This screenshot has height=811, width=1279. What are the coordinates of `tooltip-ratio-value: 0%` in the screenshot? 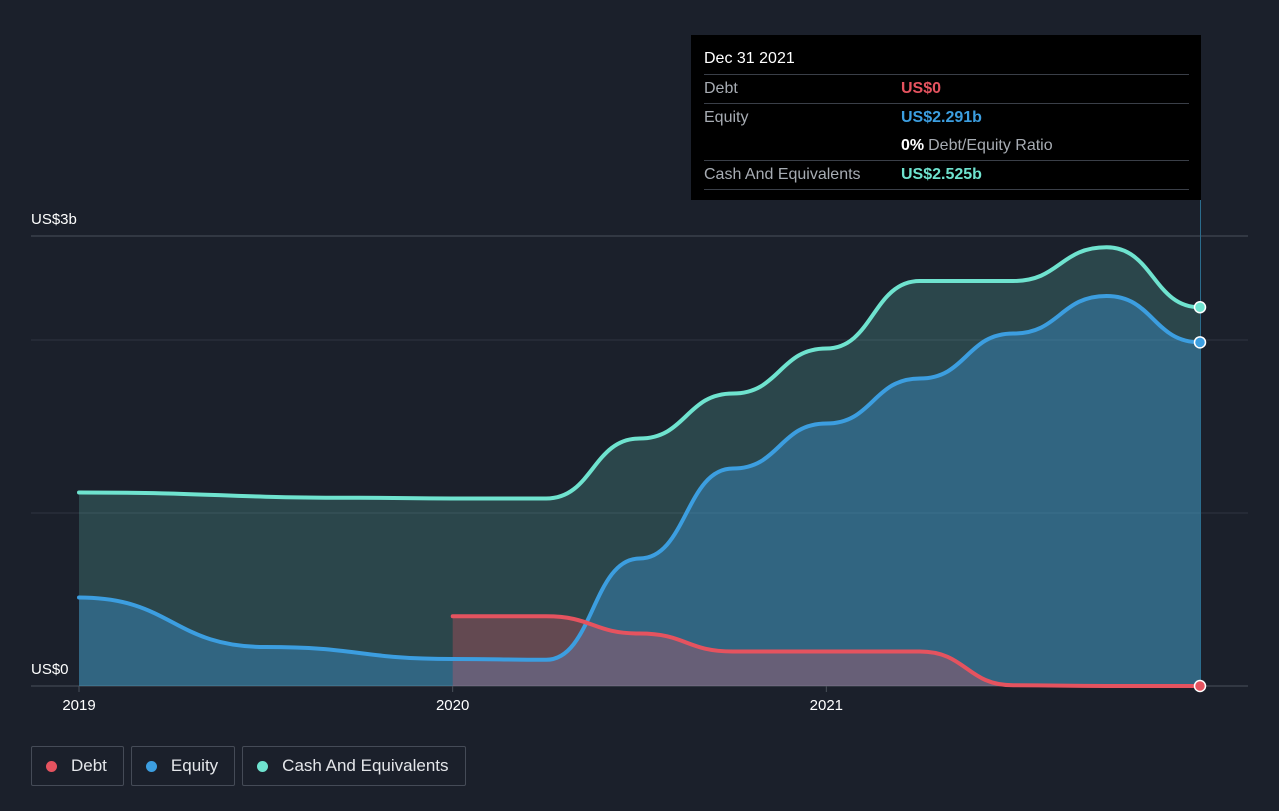 It's located at (913, 145).